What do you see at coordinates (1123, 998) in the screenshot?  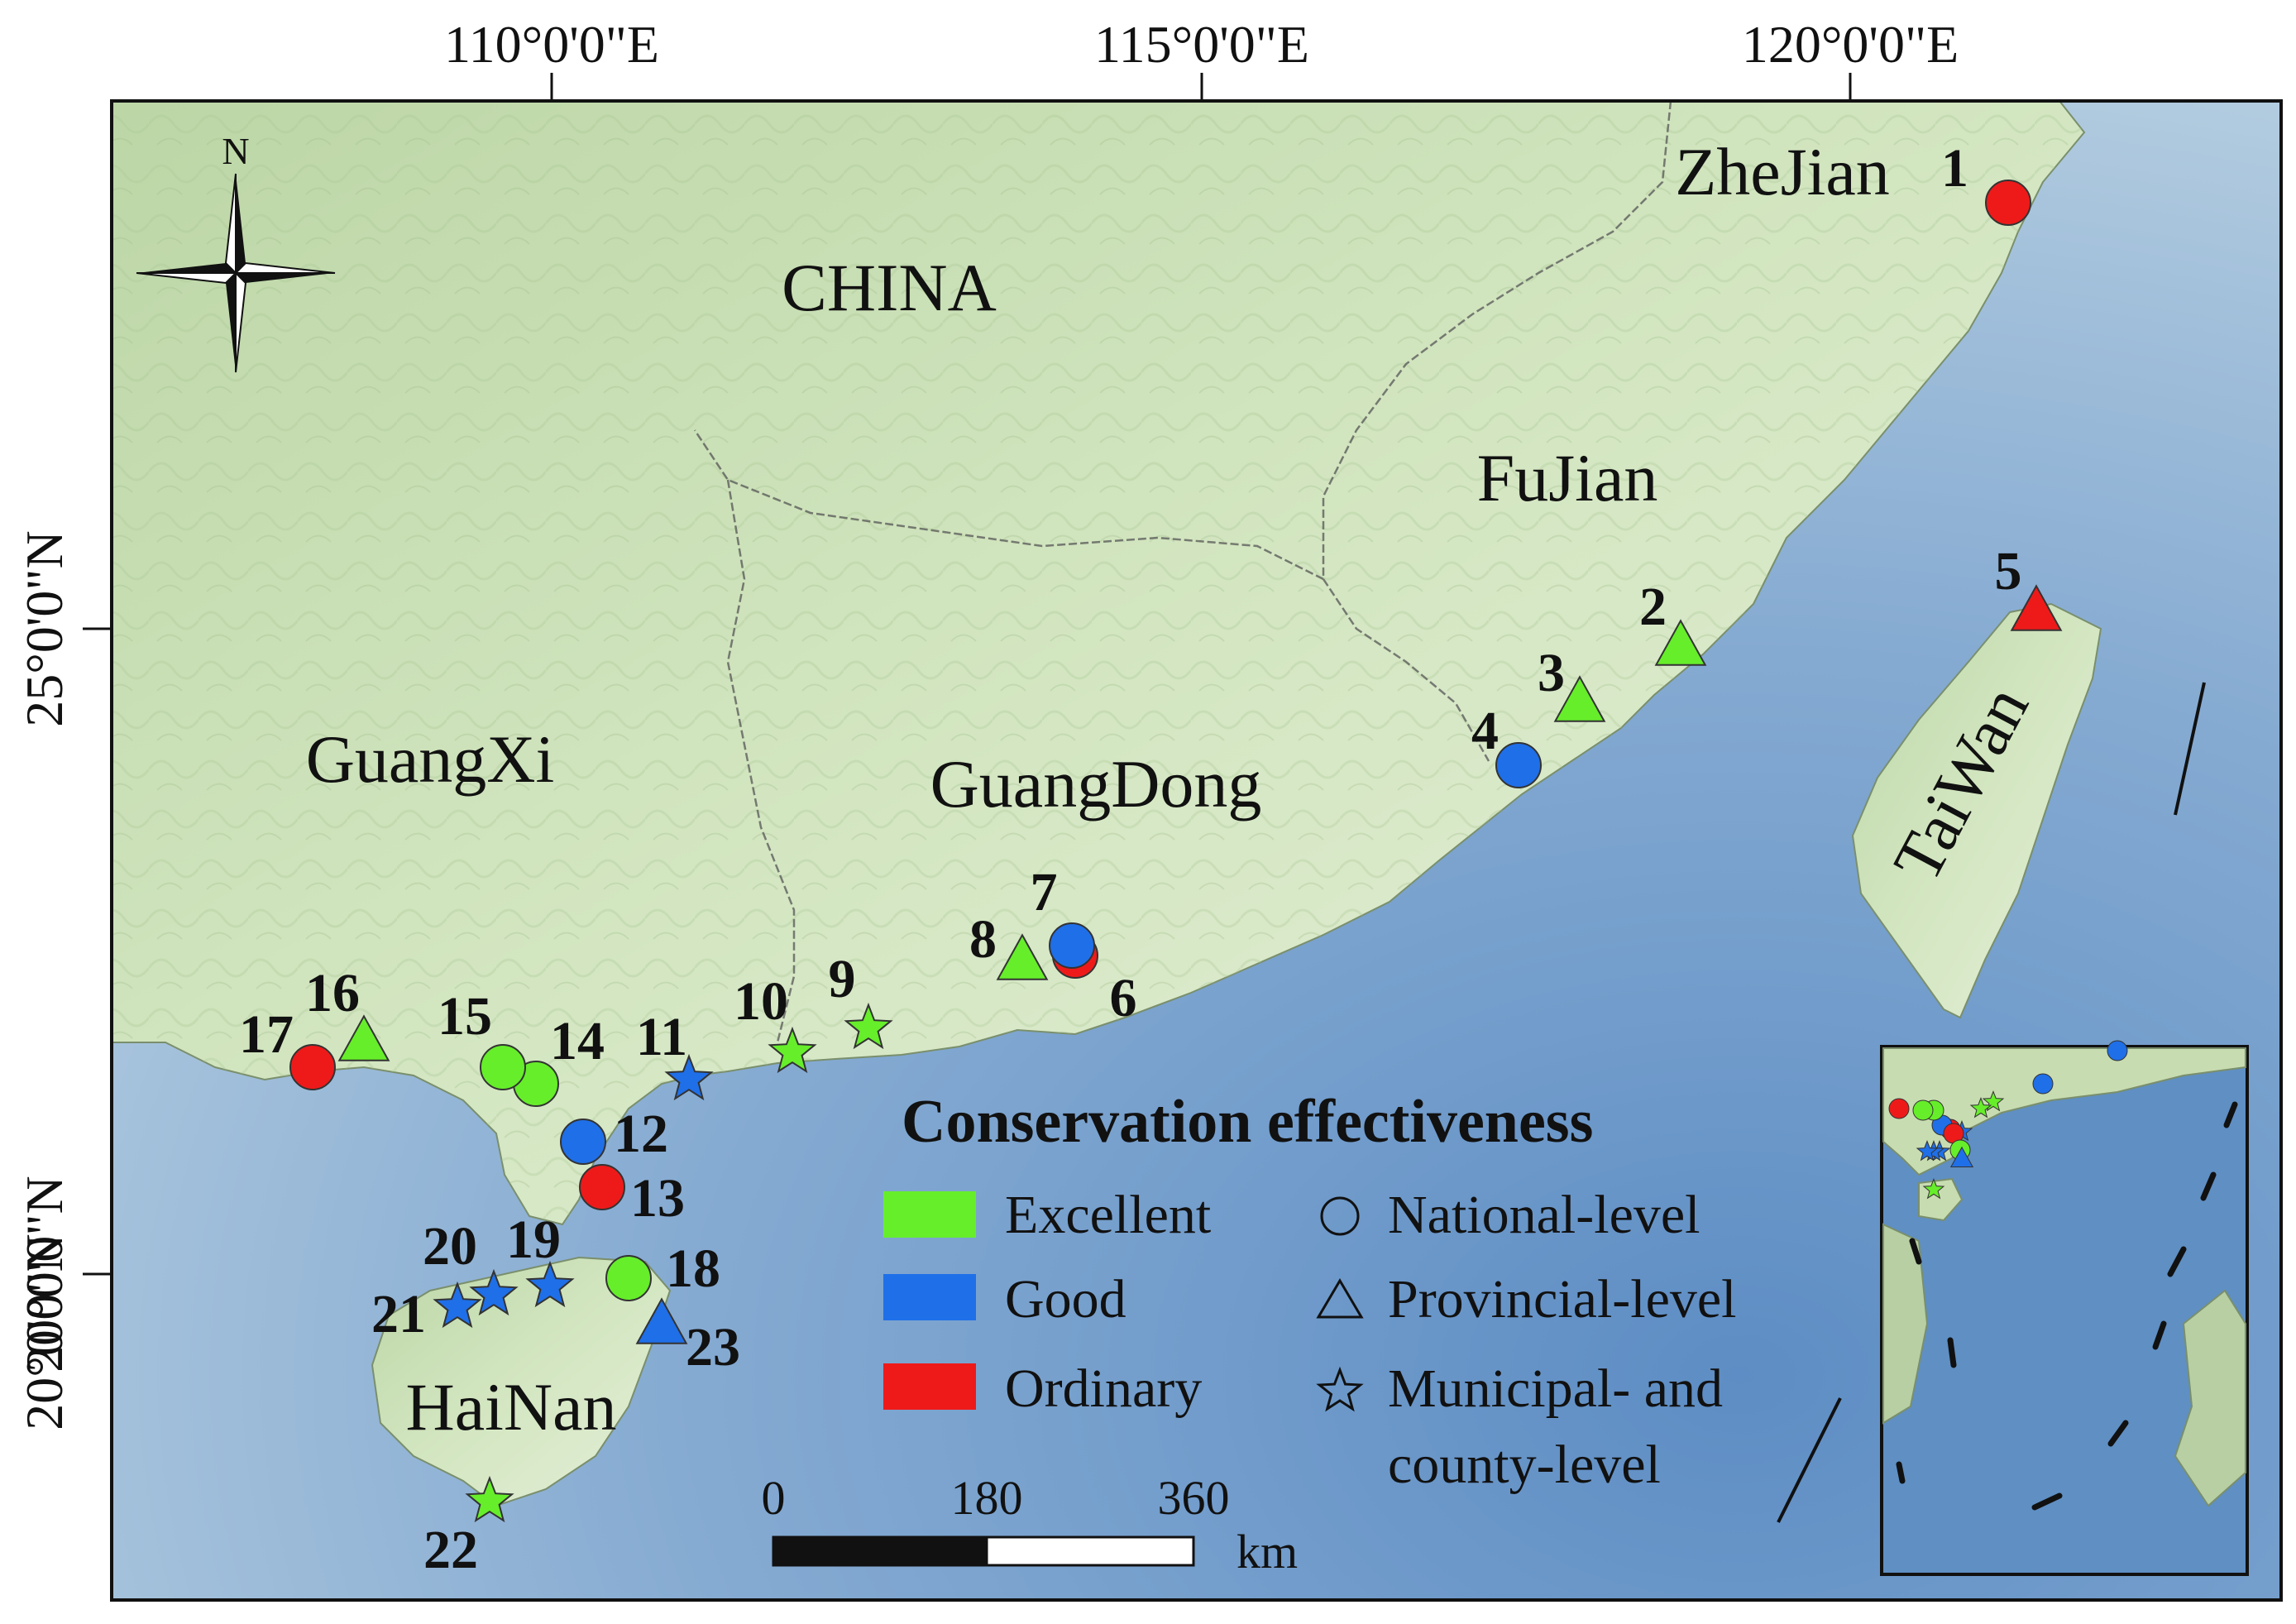 I see `site-6-label: 6` at bounding box center [1123, 998].